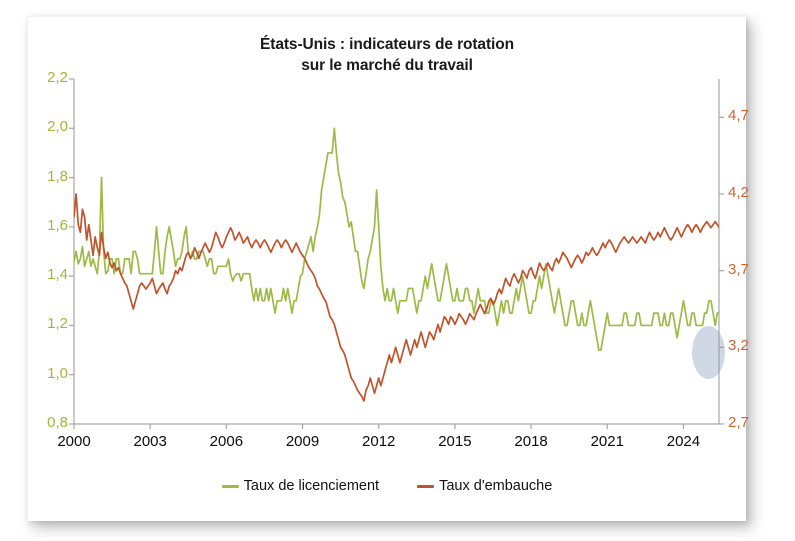  I want to click on legend-item-2: Taux d'embauche, so click(484, 486).